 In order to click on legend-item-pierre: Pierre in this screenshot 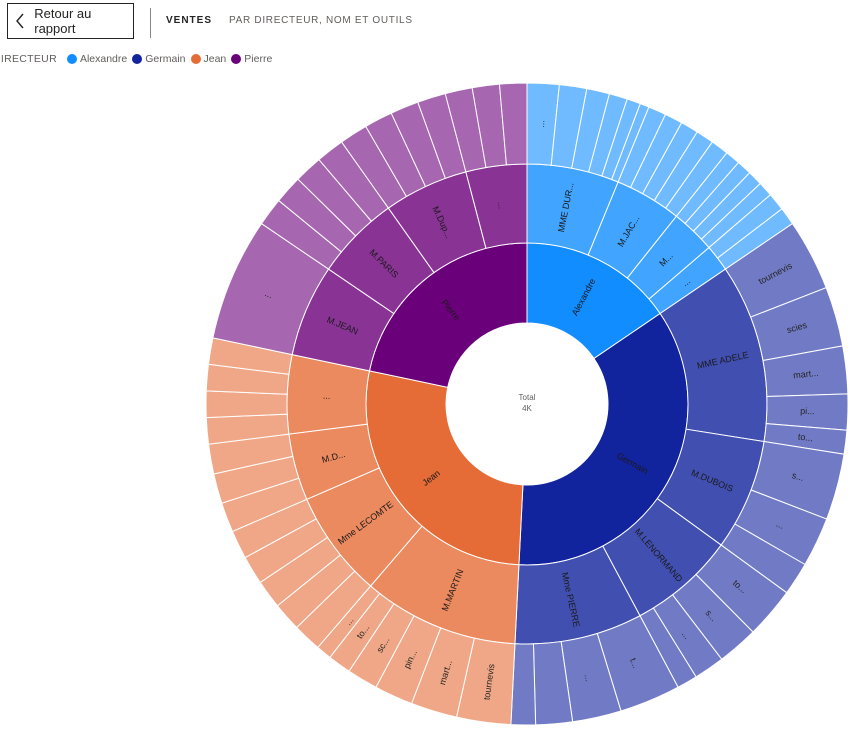, I will do `click(251, 59)`.